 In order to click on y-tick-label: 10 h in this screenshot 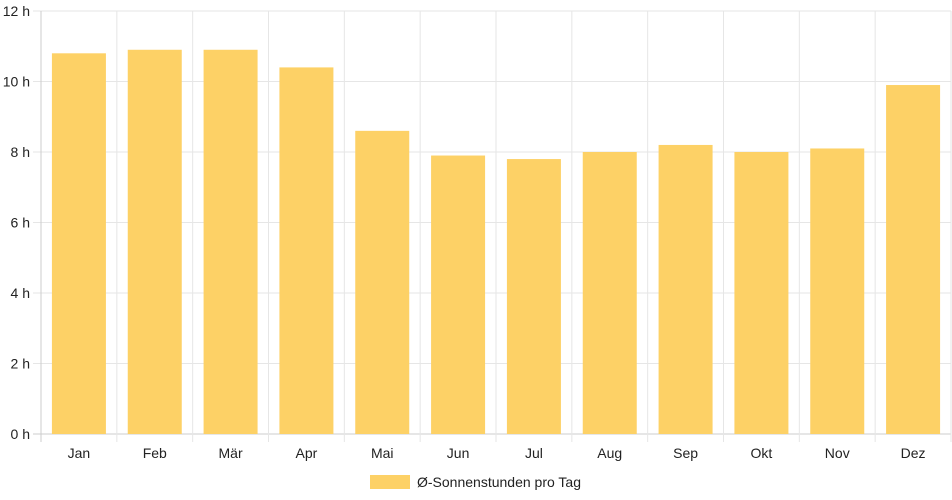, I will do `click(16, 82)`.